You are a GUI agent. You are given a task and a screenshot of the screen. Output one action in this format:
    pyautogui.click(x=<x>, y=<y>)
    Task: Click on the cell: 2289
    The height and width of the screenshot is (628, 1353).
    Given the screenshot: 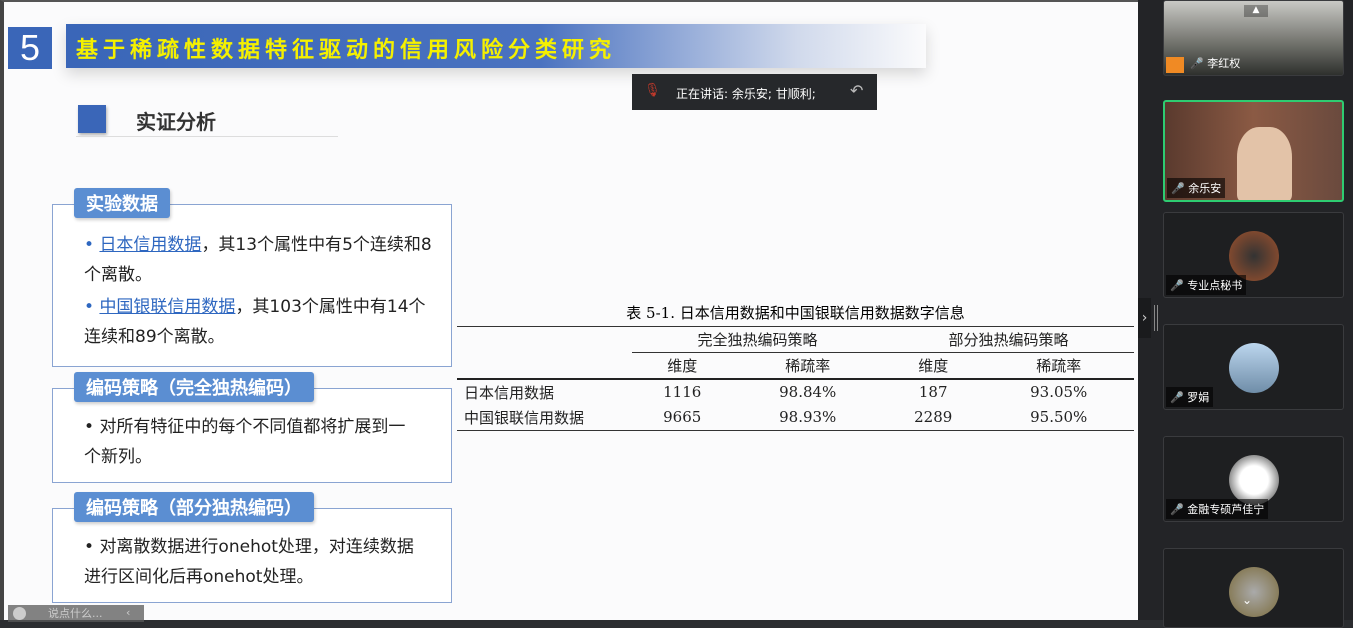 What is the action you would take?
    pyautogui.click(x=933, y=417)
    